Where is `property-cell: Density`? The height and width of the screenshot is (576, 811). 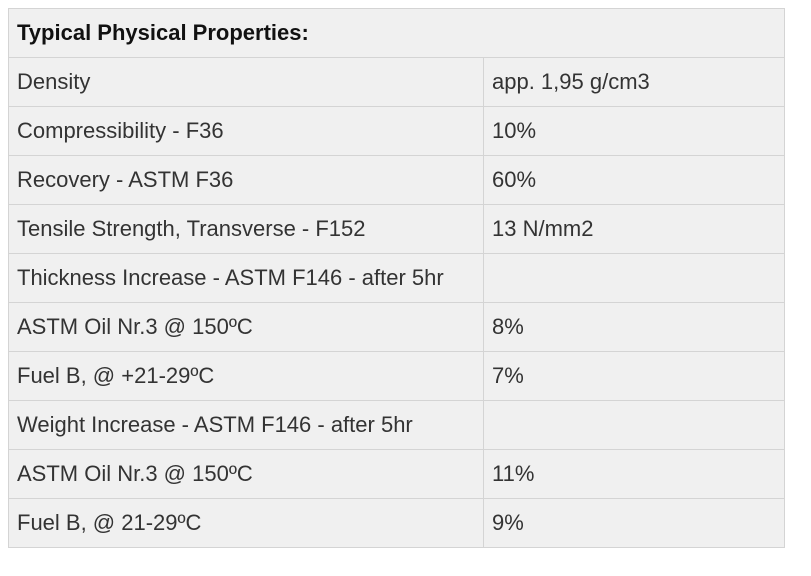
property-cell: Density is located at coordinates (246, 82).